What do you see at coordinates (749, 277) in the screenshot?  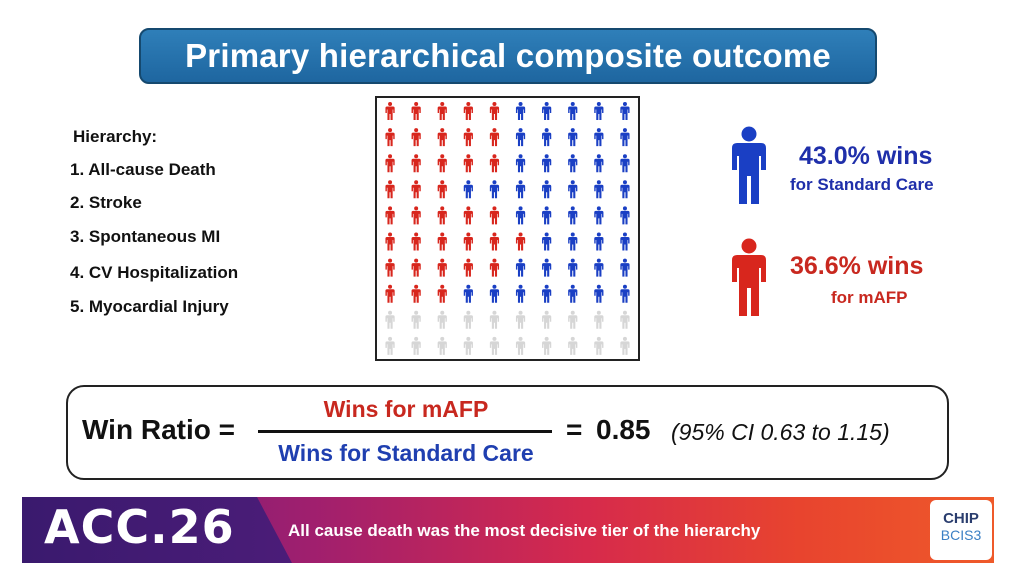 I see `person-icon-mafp` at bounding box center [749, 277].